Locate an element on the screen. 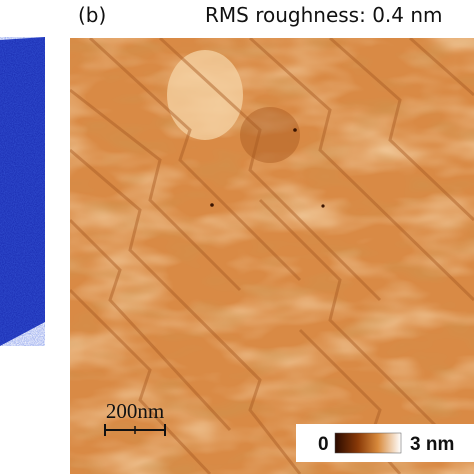 This screenshot has width=474, height=474. scale-bar-label: 200nm is located at coordinates (135, 411).